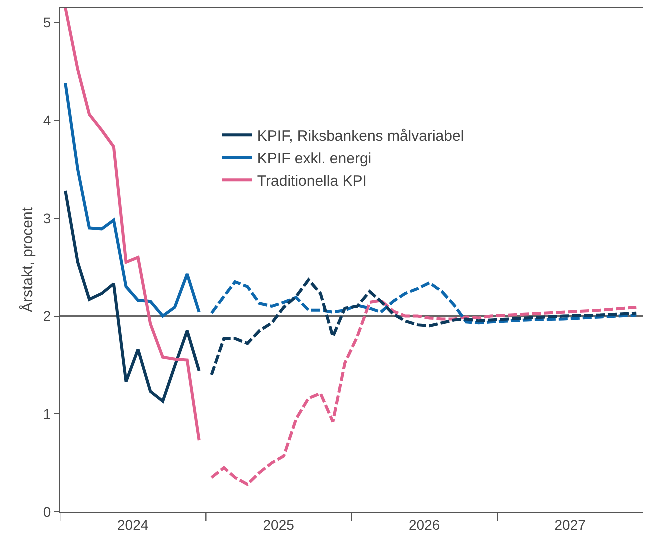 Image resolution: width=645 pixels, height=546 pixels. I want to click on y-tick-label: 2, so click(47, 316).